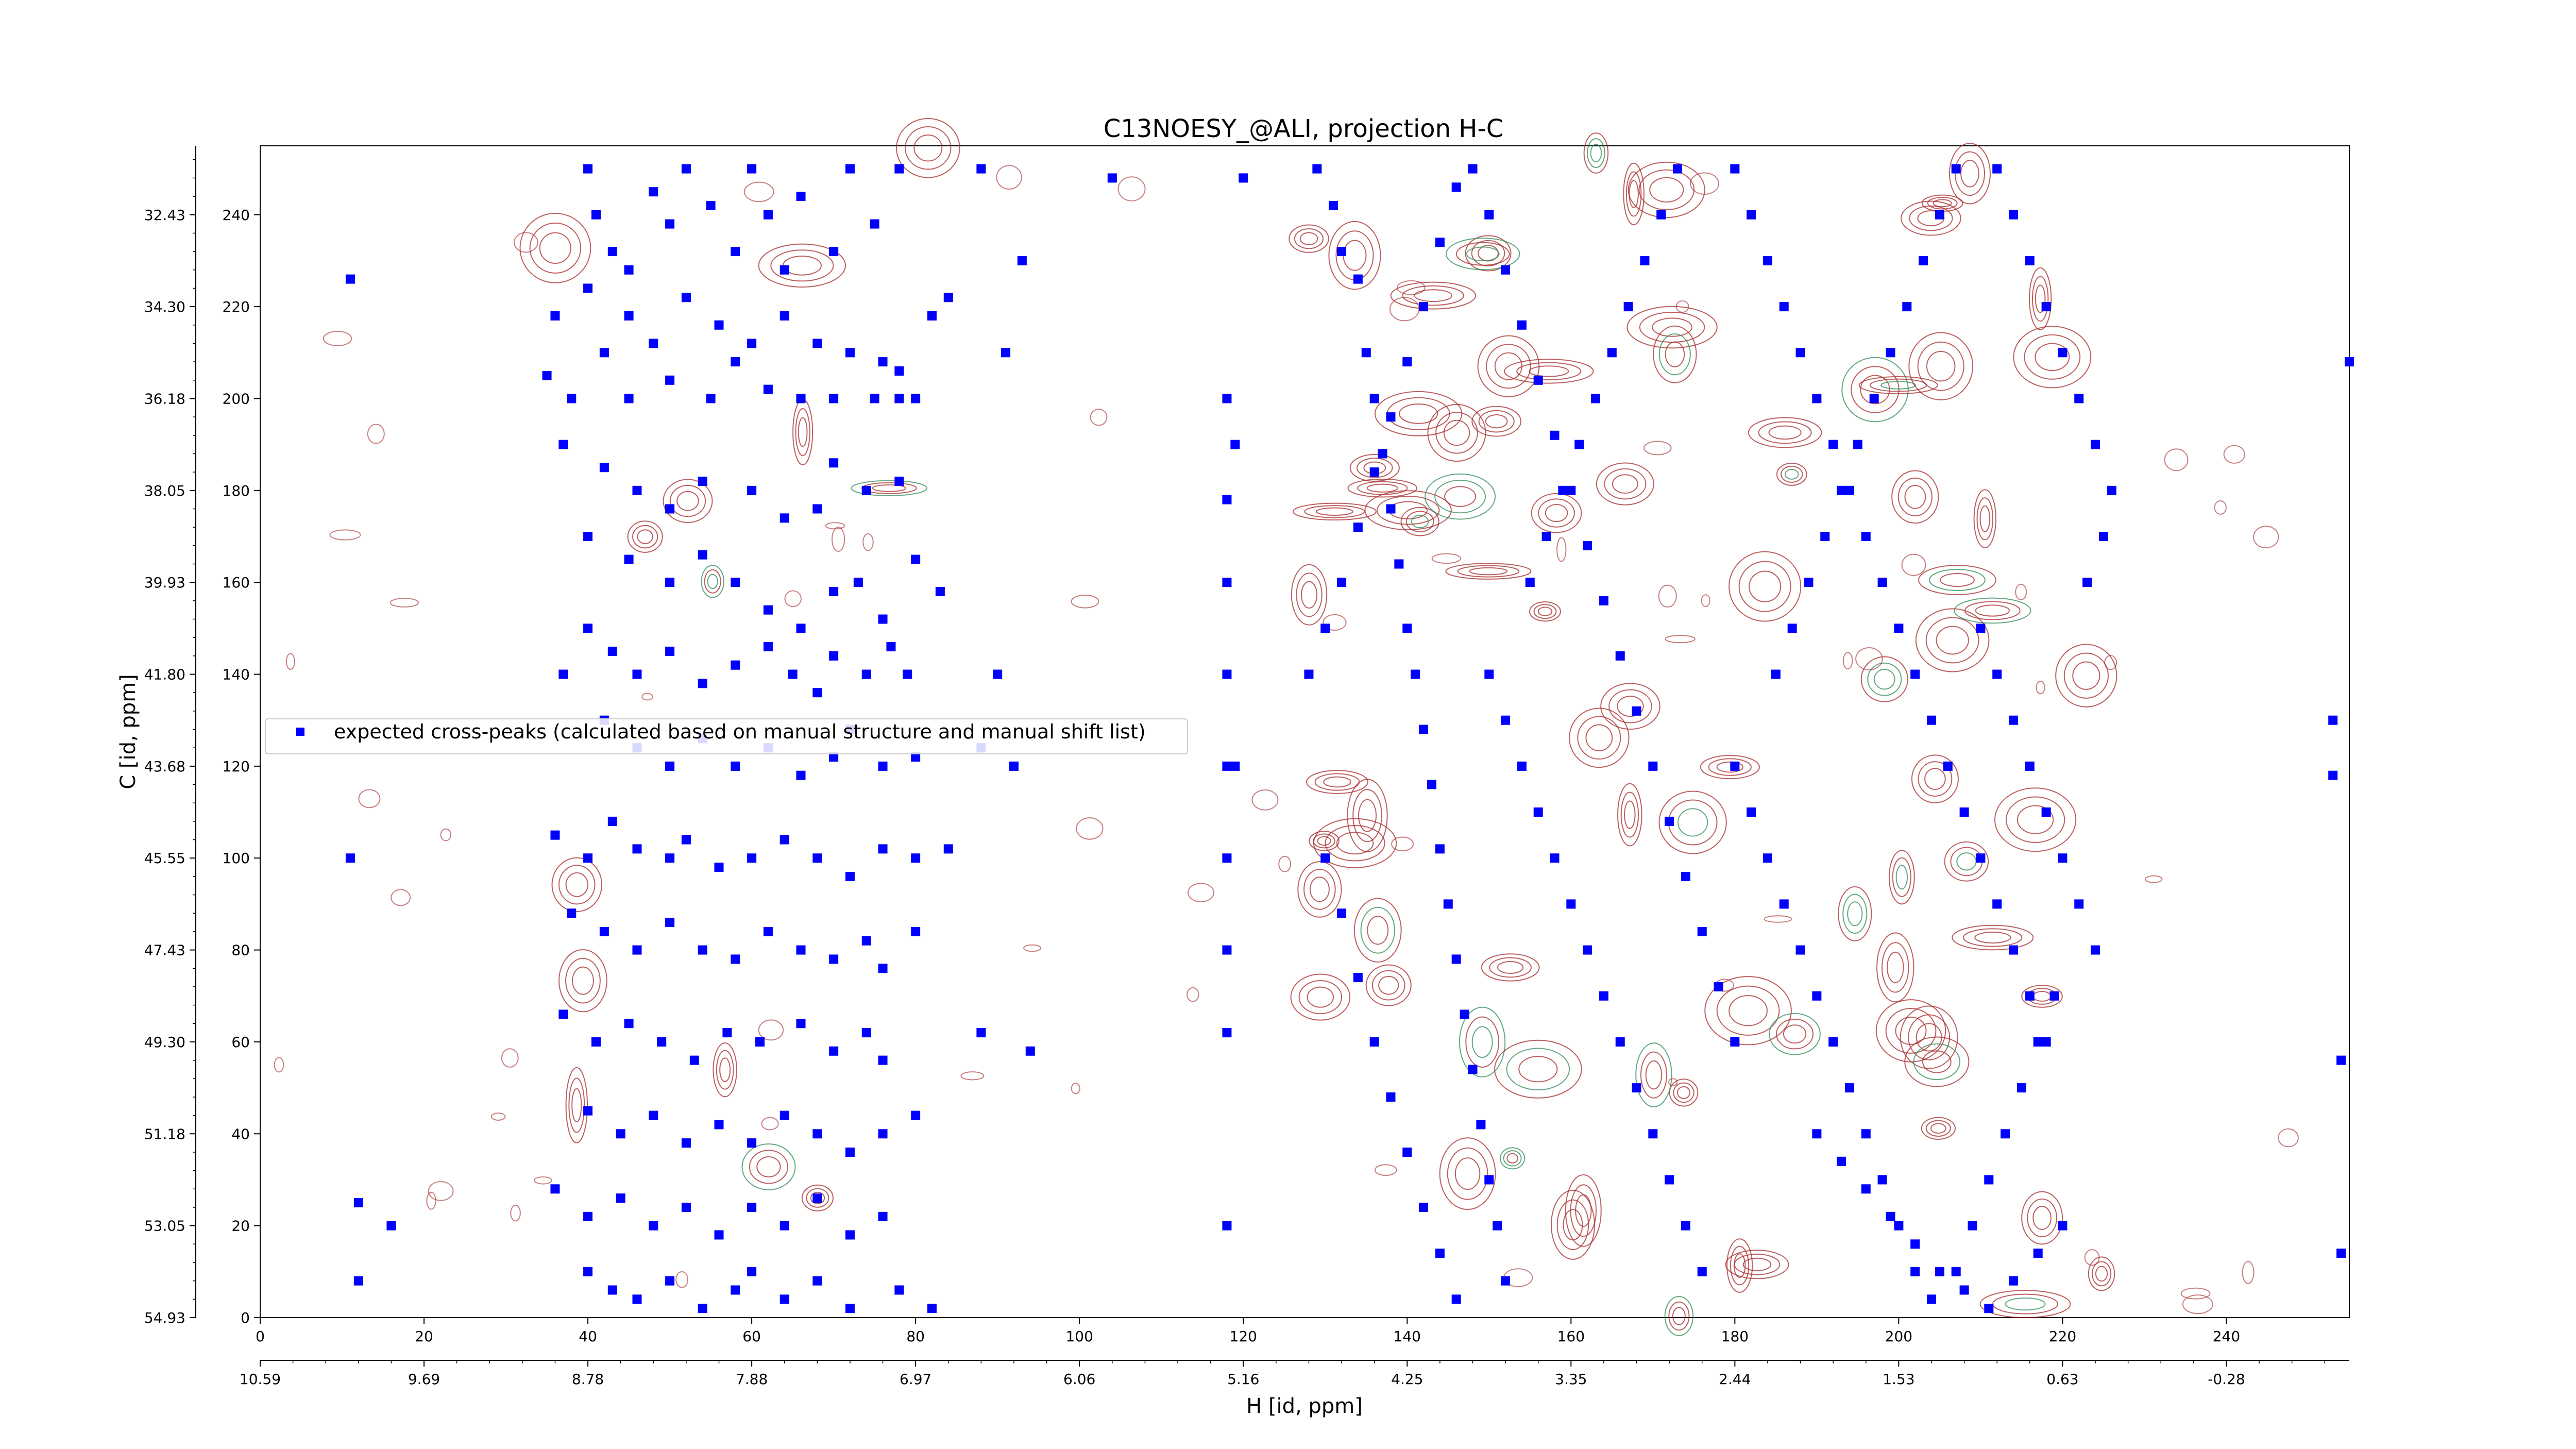  I want to click on y-tick-label: 20, so click(240, 1226).